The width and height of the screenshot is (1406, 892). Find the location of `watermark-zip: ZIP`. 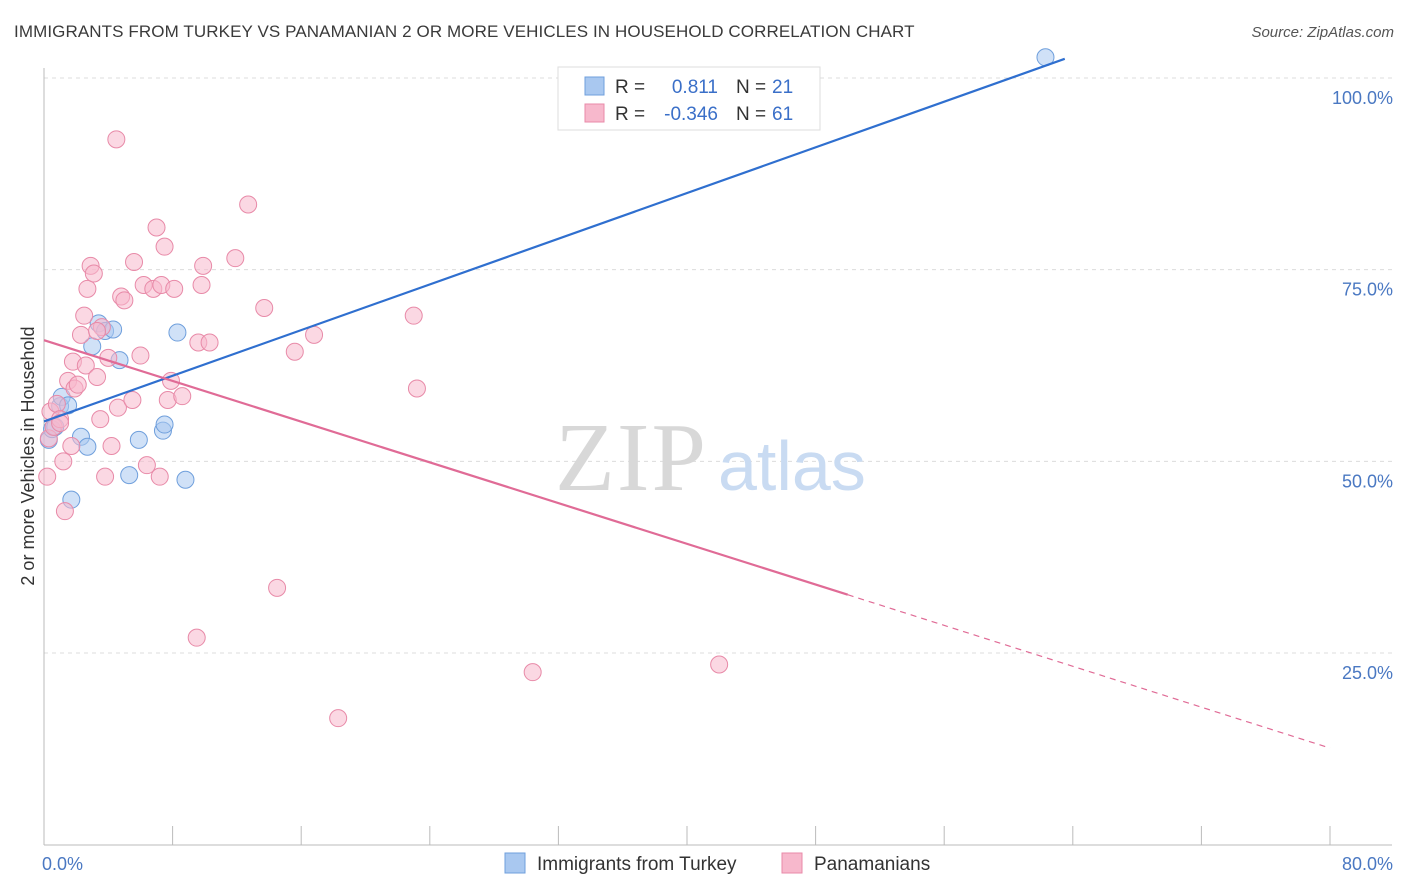

watermark-zip: ZIP is located at coordinates (631, 458).